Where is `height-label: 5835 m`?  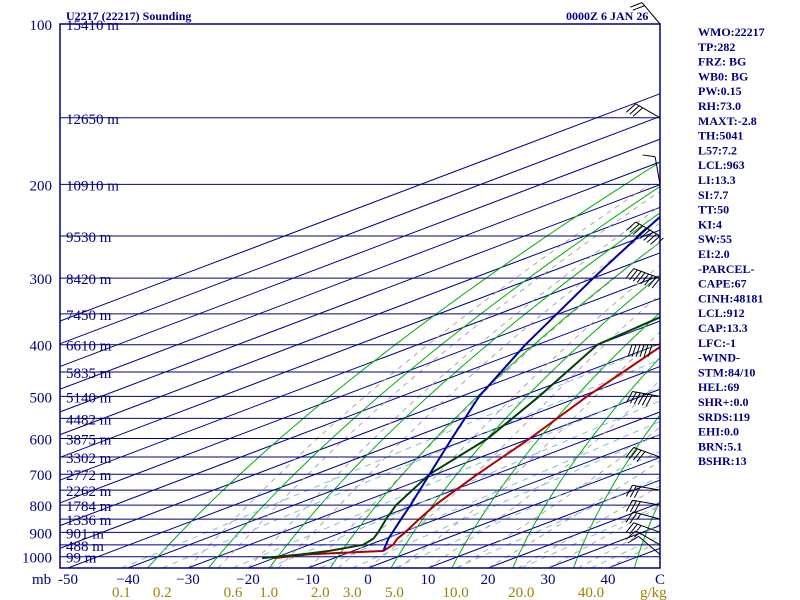 height-label: 5835 m is located at coordinates (89, 374).